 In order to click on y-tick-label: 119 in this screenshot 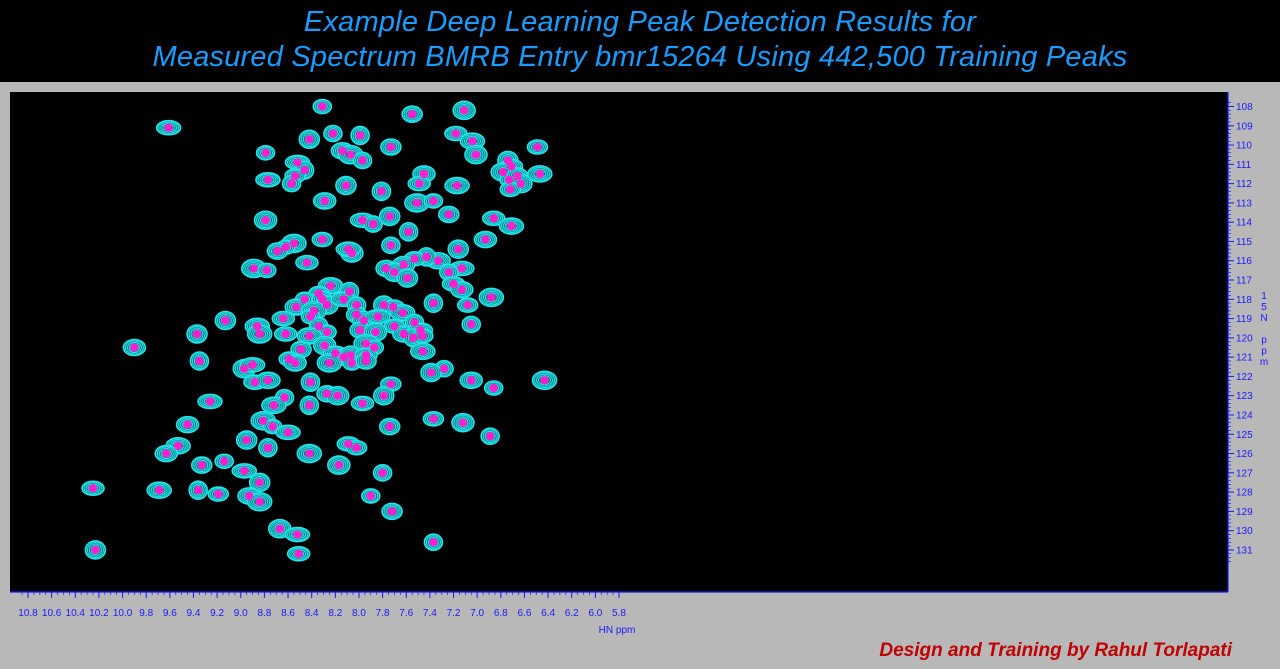, I will do `click(1244, 319)`.